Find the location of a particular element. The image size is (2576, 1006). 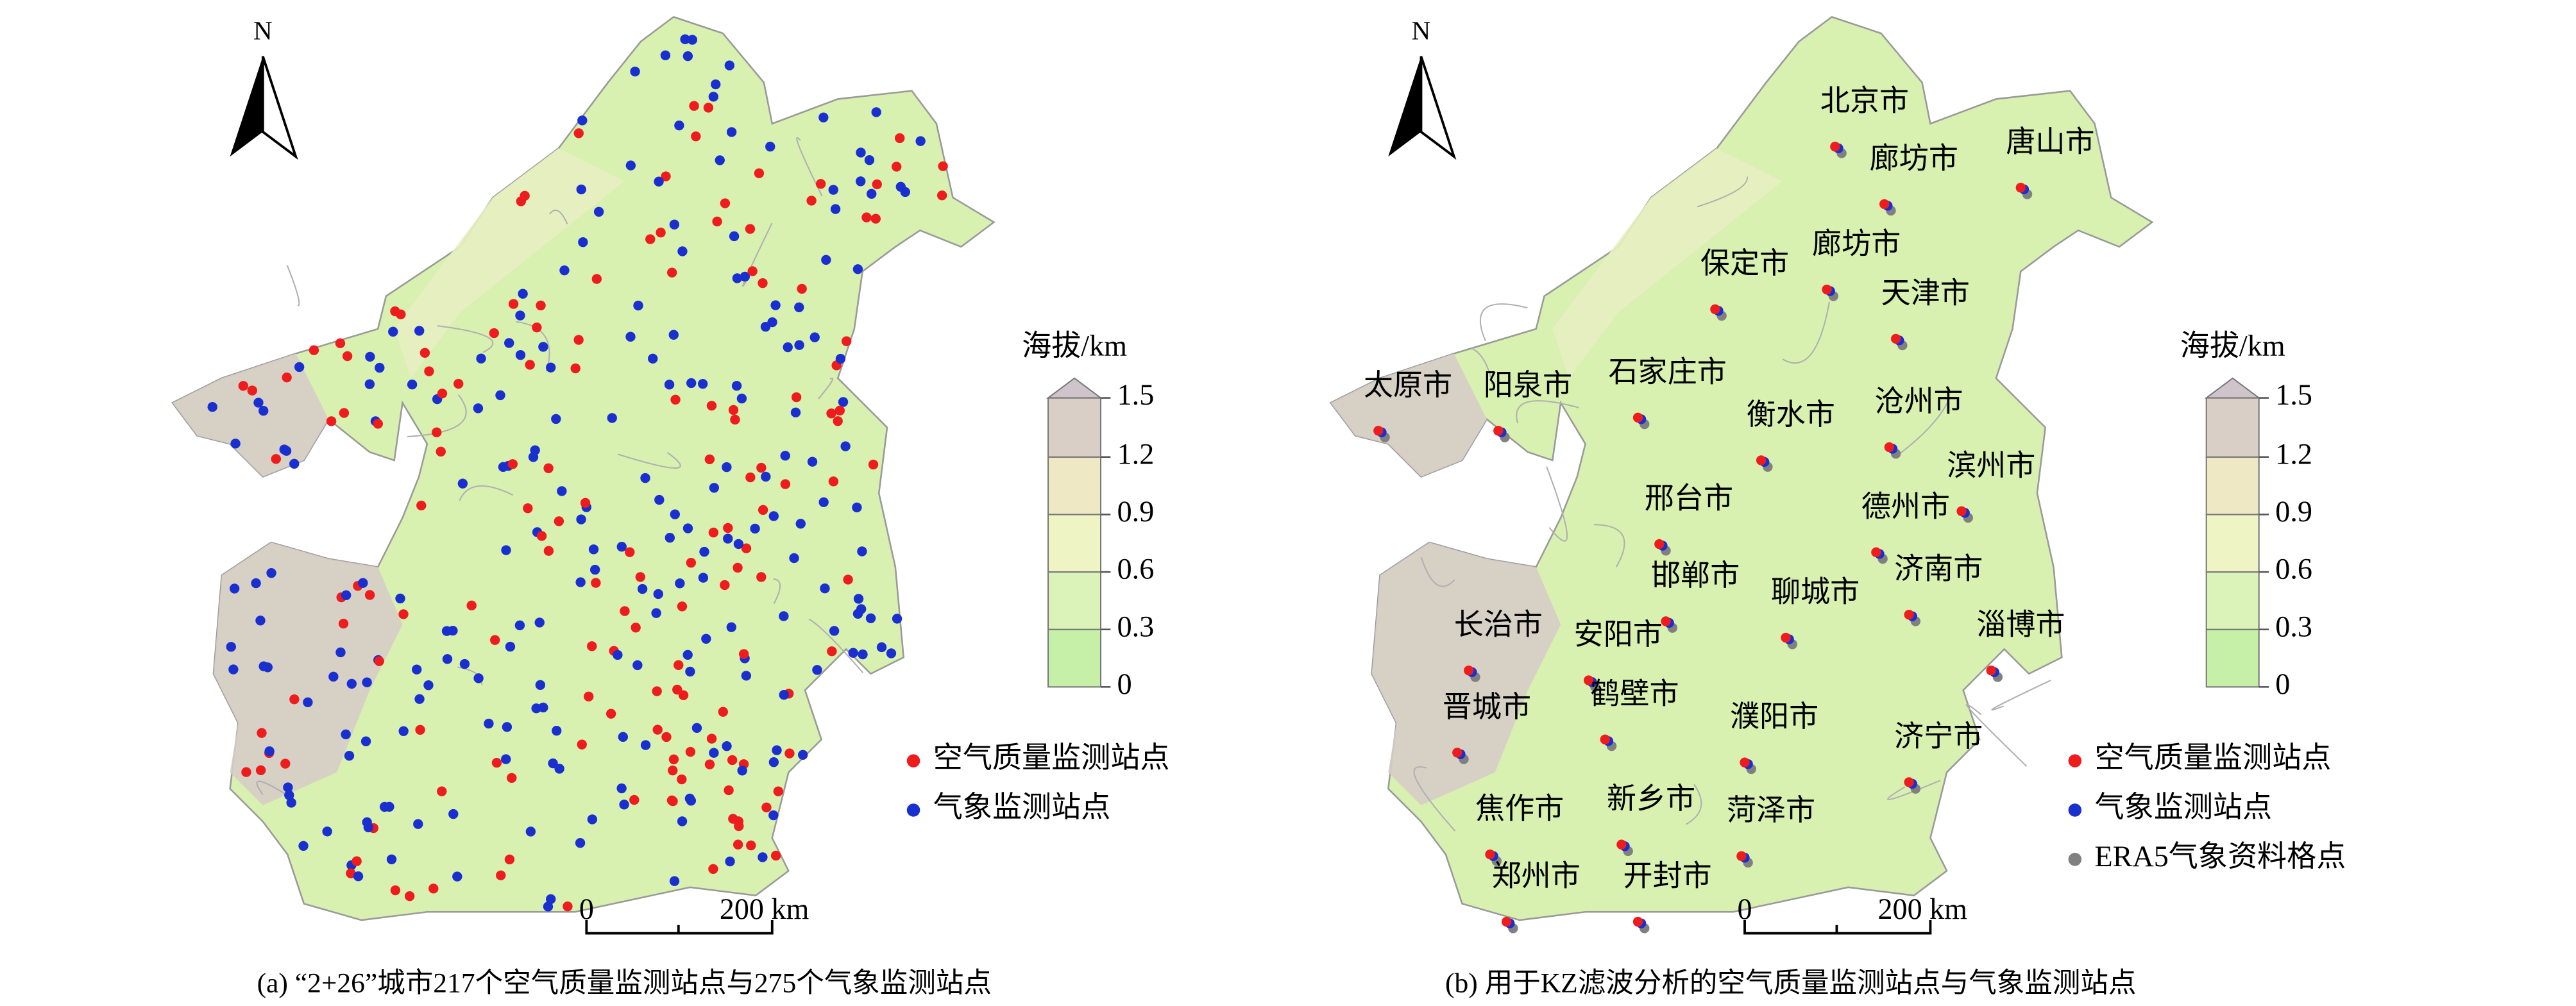

caption: (b) 用于KZ滤波分析的空气质量监测站点与气象监测站点 is located at coordinates (1790, 983).